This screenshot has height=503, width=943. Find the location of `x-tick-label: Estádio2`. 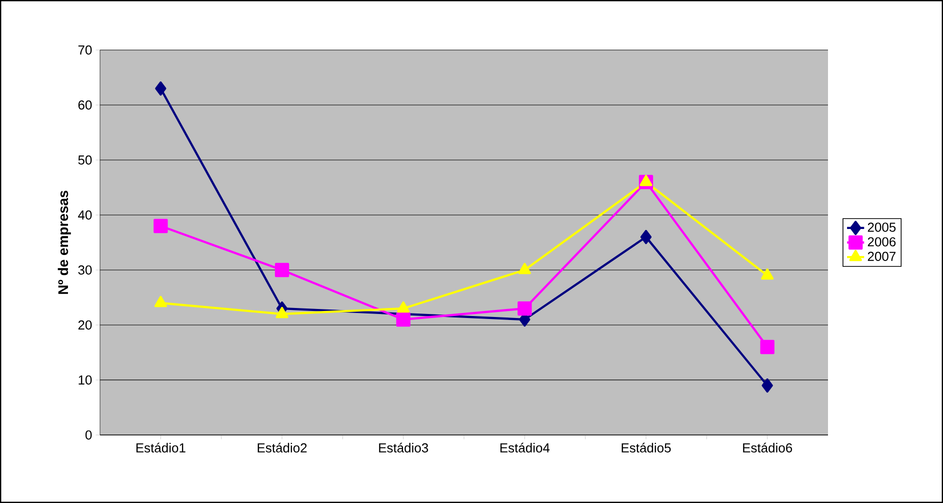

x-tick-label: Estádio2 is located at coordinates (282, 447).